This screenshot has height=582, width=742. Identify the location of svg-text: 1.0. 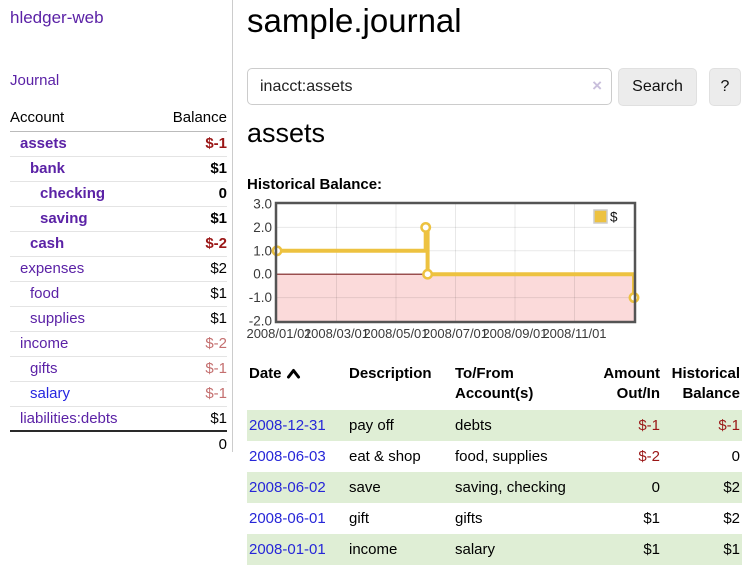
(262, 250).